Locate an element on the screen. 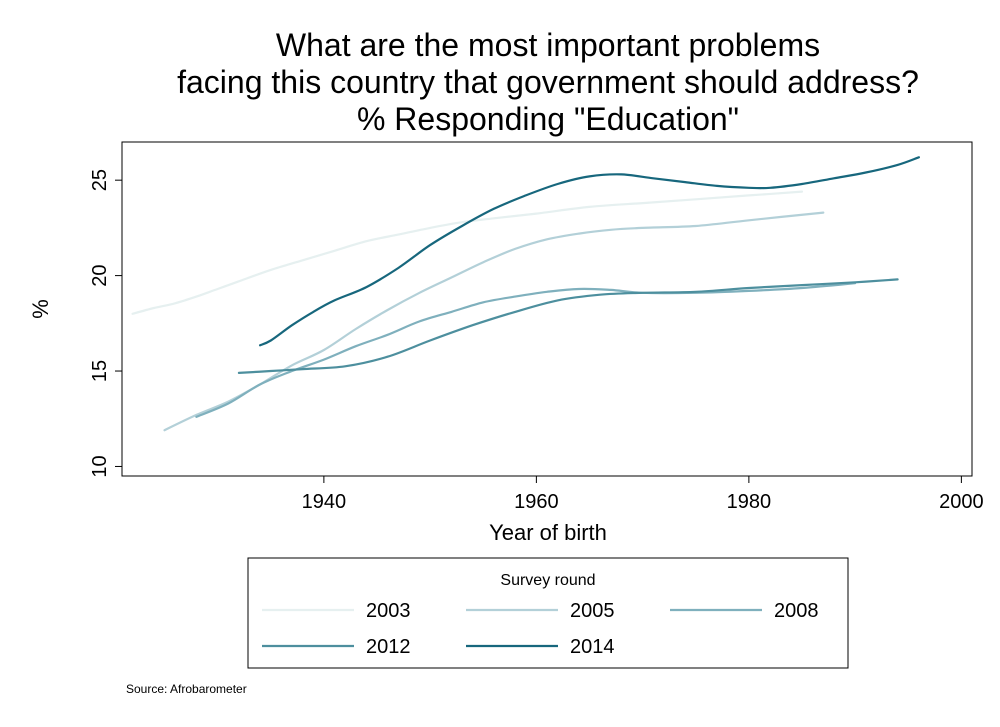 The height and width of the screenshot is (727, 1000). y-tick-label: 25 is located at coordinates (100, 180).